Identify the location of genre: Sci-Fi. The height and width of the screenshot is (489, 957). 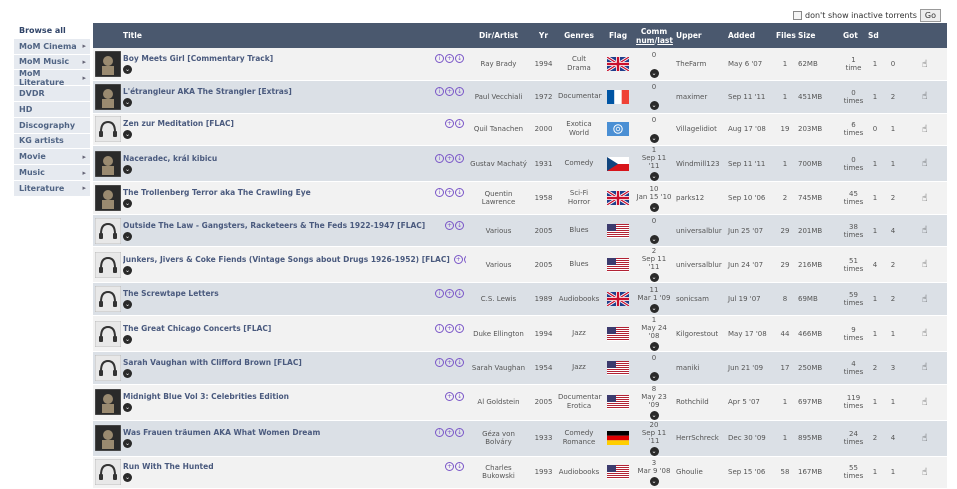
(579, 193).